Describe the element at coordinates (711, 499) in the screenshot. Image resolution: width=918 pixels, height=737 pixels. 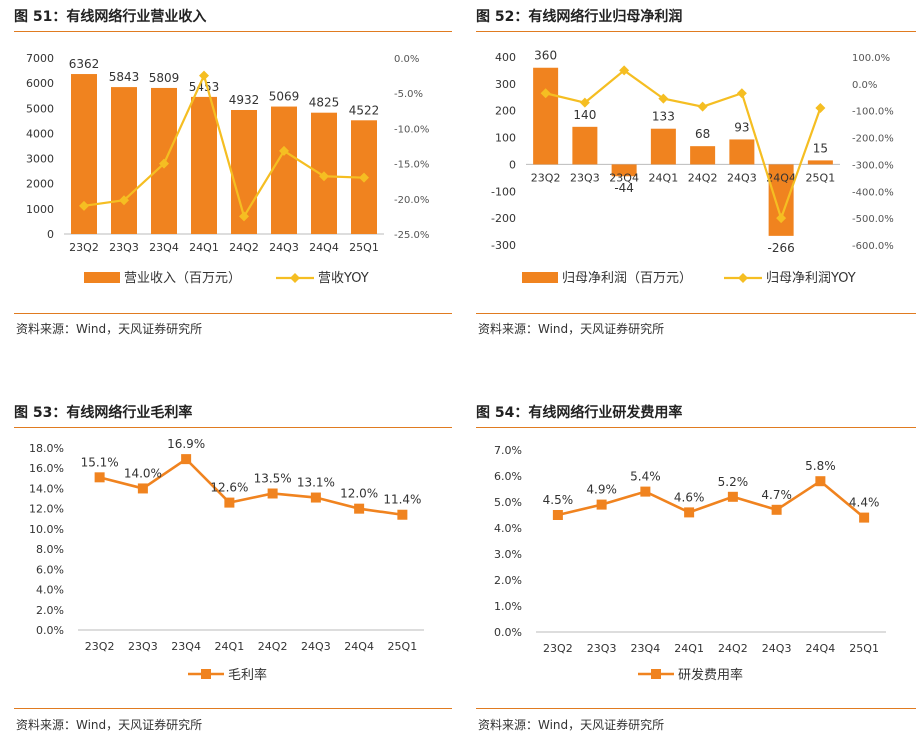
I see `rate-line` at that location.